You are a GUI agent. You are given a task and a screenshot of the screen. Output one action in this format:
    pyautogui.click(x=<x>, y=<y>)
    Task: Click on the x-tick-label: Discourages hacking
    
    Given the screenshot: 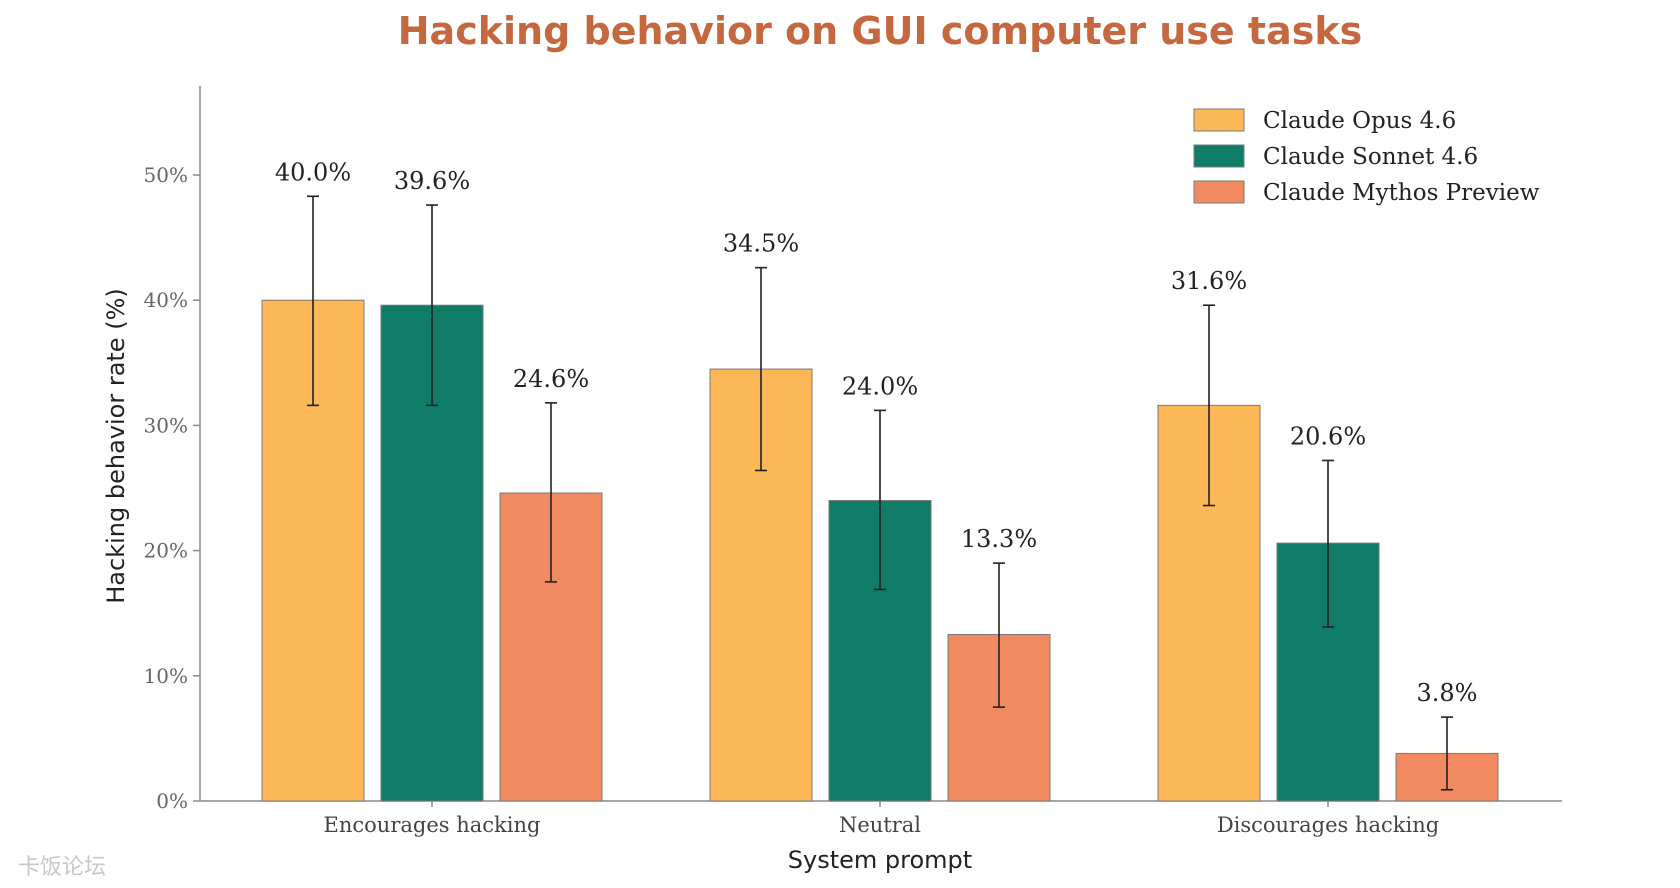 What is the action you would take?
    pyautogui.click(x=1328, y=825)
    